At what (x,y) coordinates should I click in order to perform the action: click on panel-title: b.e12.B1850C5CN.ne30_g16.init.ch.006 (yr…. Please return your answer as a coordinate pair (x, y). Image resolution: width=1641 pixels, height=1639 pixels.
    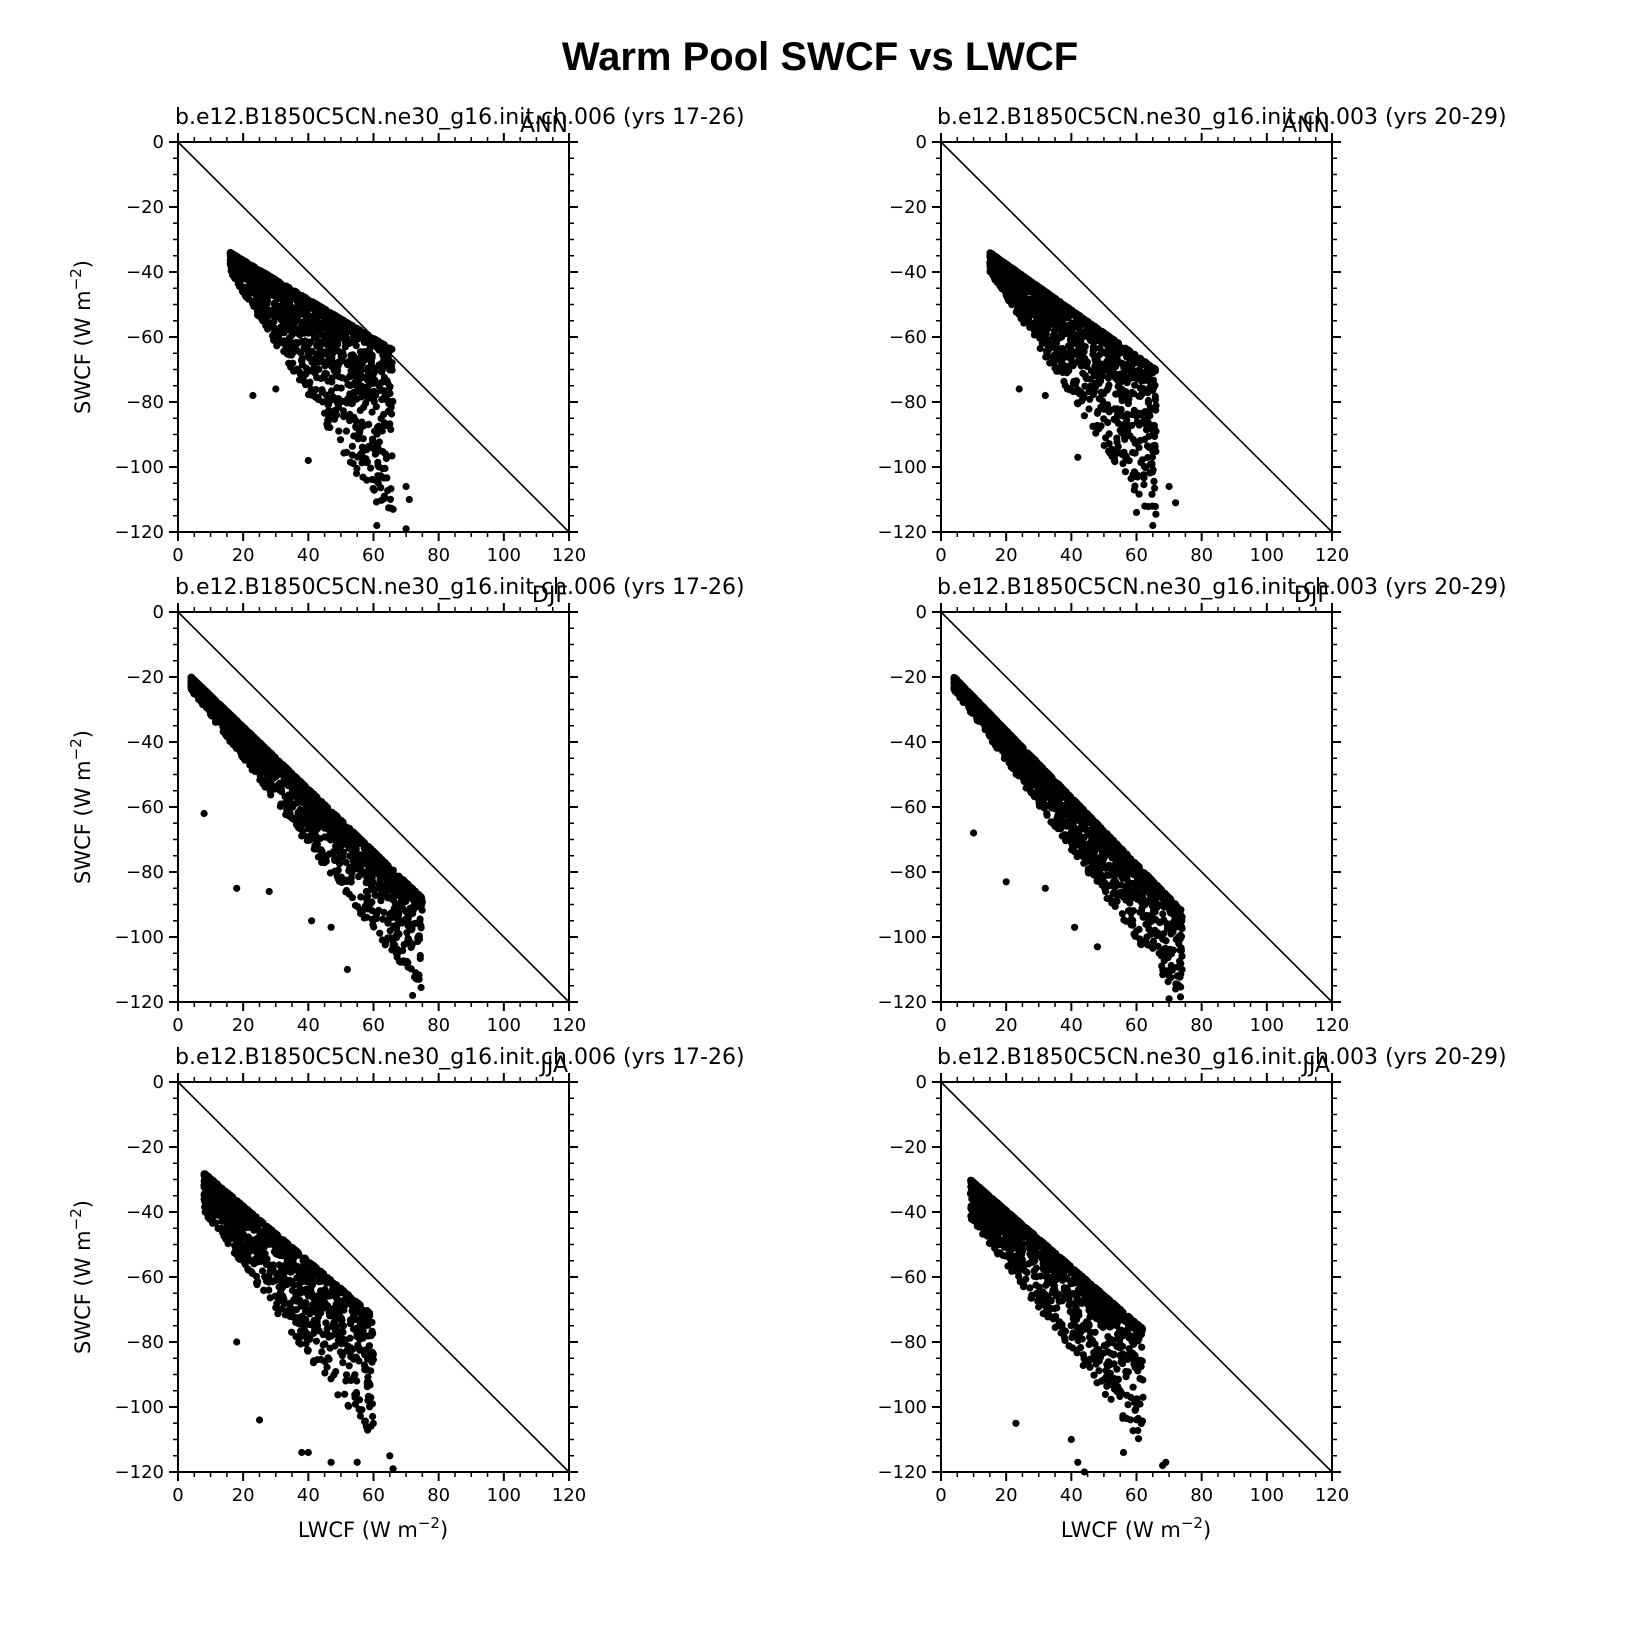
    Looking at the image, I should click on (460, 117).